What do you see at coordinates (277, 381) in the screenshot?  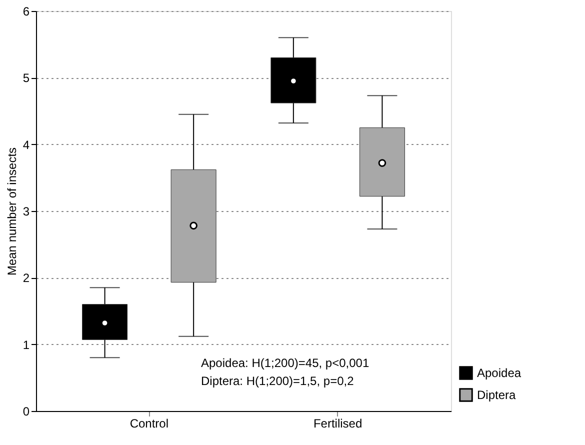 I see `annotation: Diptera: H(1;200)=1,5, p=0,2` at bounding box center [277, 381].